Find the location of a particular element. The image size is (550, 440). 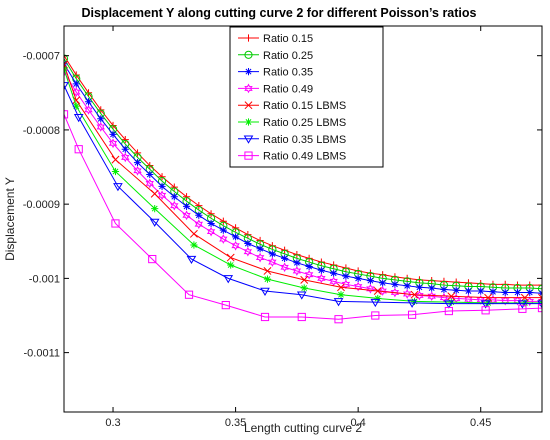

y-tick-label: -0.0009 is located at coordinates (41, 205).